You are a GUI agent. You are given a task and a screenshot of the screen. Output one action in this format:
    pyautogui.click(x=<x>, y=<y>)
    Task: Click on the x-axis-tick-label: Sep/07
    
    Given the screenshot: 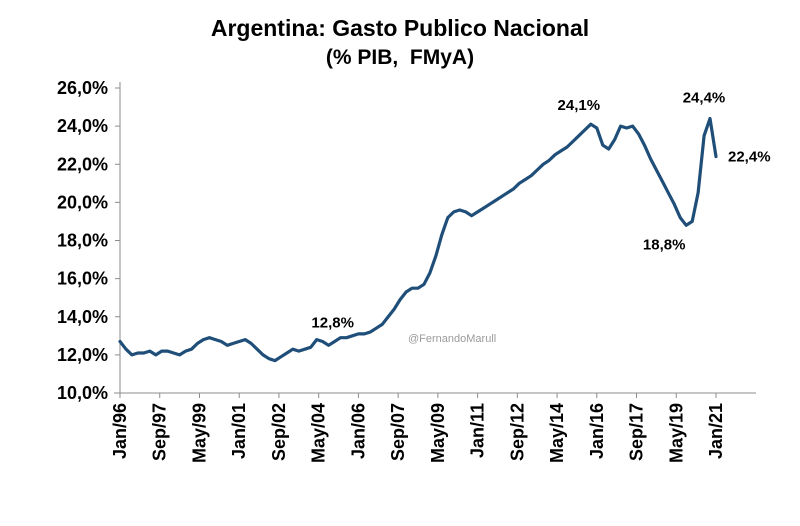 What is the action you would take?
    pyautogui.click(x=398, y=432)
    